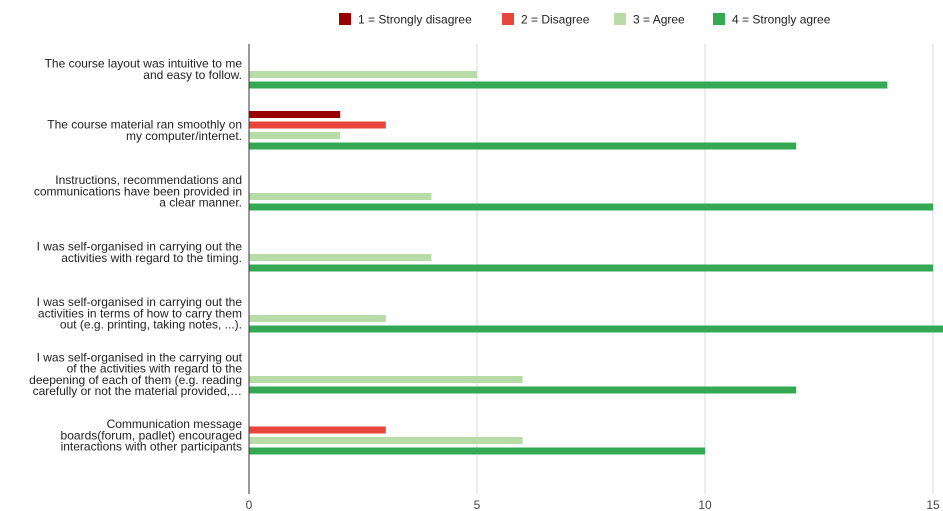  What do you see at coordinates (140, 357) in the screenshot?
I see `category-label-line: I was self-organised in the carrying out` at bounding box center [140, 357].